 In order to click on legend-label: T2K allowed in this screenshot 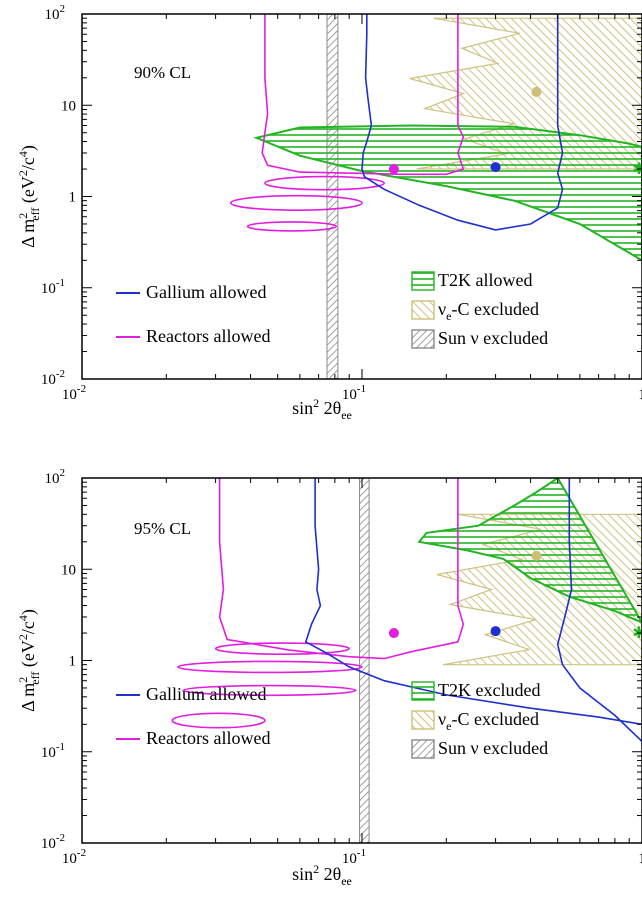, I will do `click(485, 280)`.